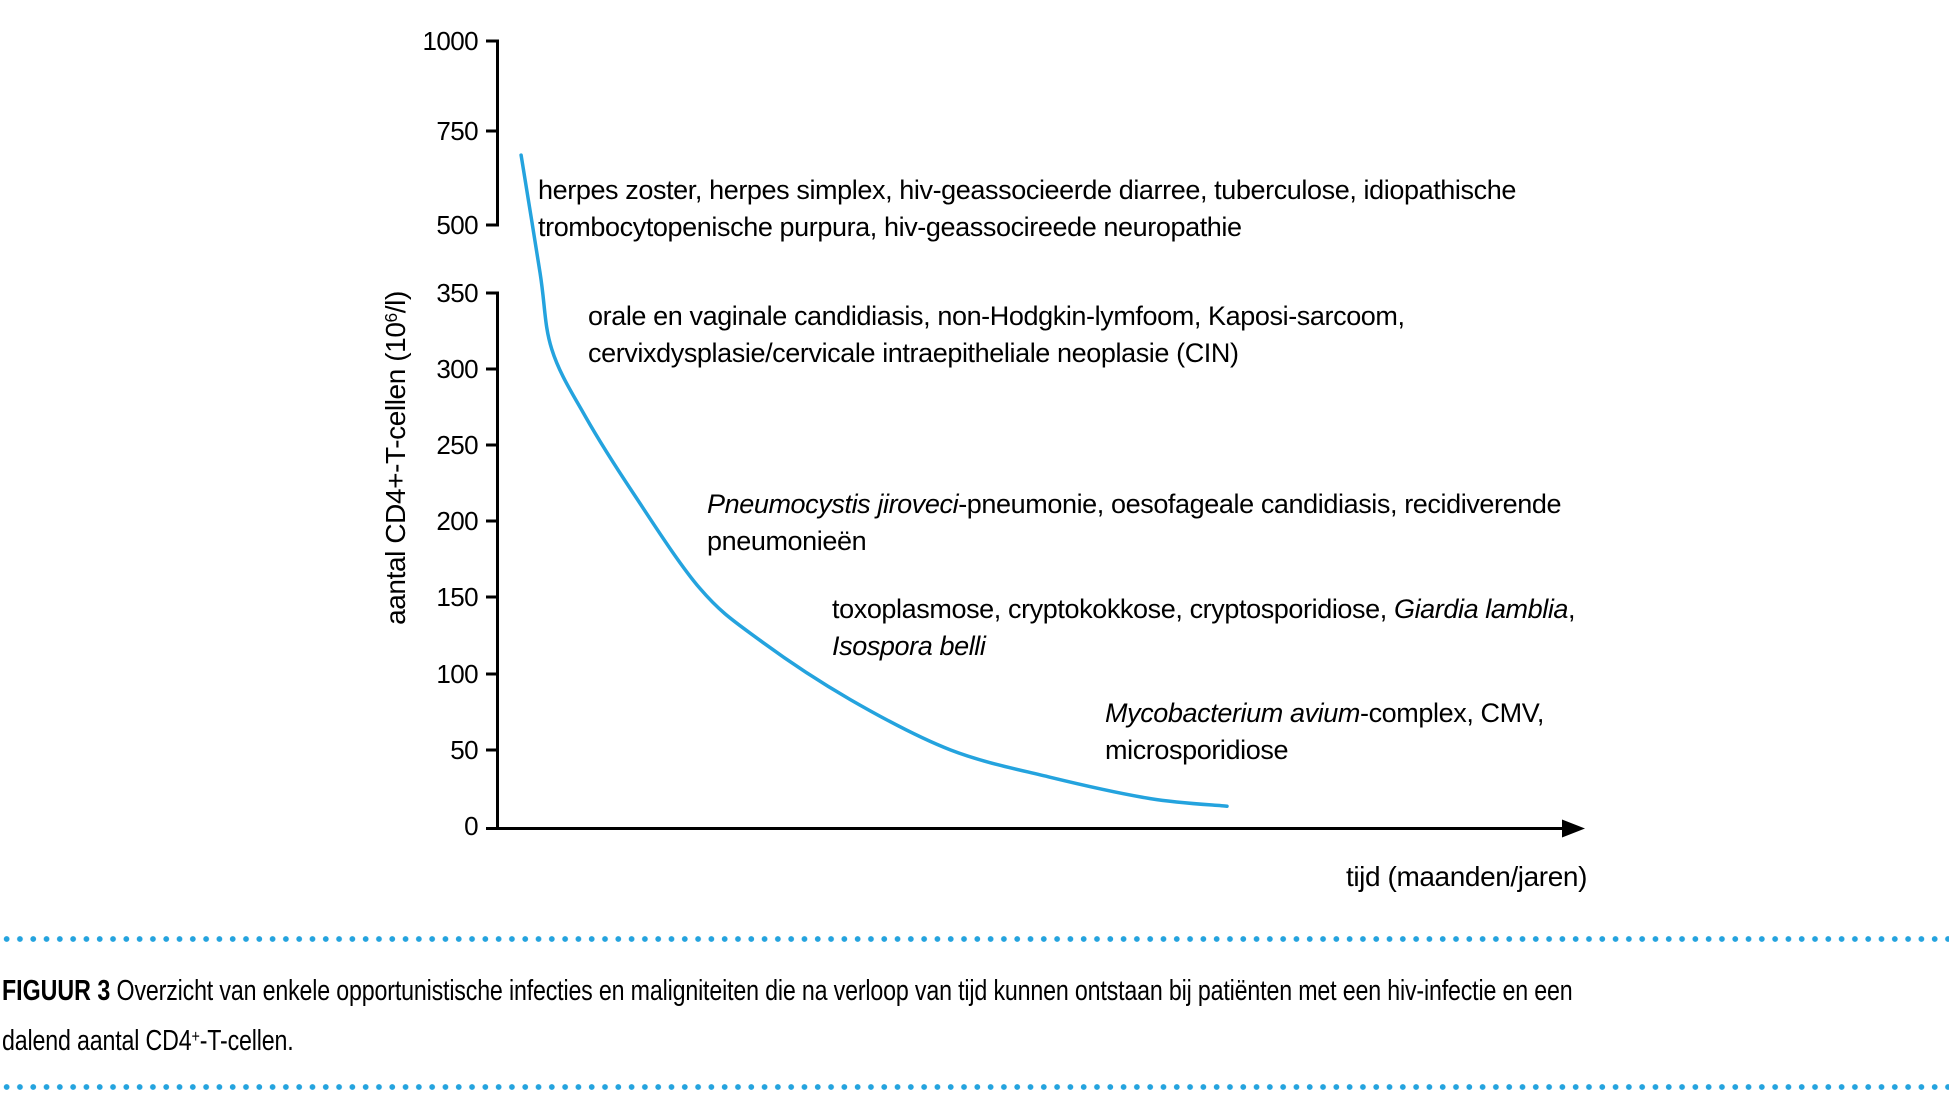 Image resolution: width=1949 pixels, height=1100 pixels. Describe the element at coordinates (457, 225) in the screenshot. I see `y-tick-label: 500` at that location.